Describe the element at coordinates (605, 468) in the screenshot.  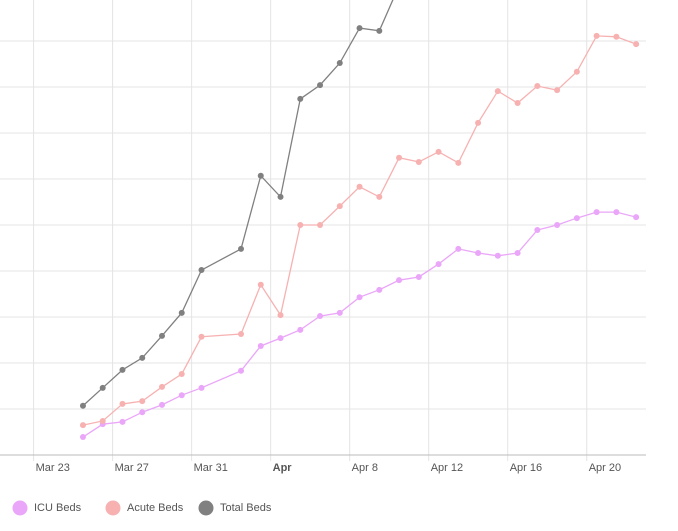
I see `x-tick-label: Apr 20` at that location.